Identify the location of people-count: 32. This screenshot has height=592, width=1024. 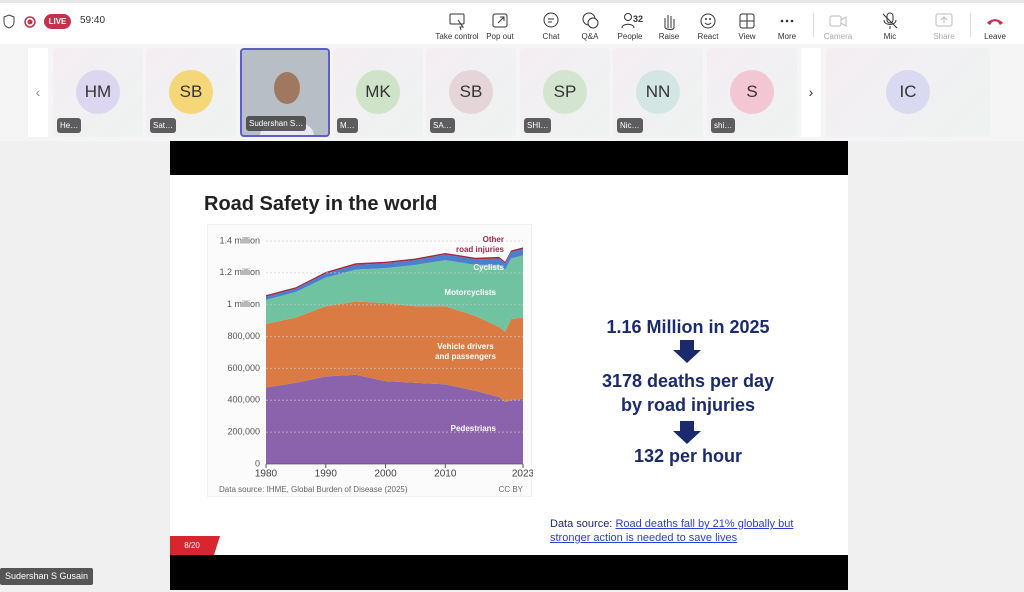
(638, 19).